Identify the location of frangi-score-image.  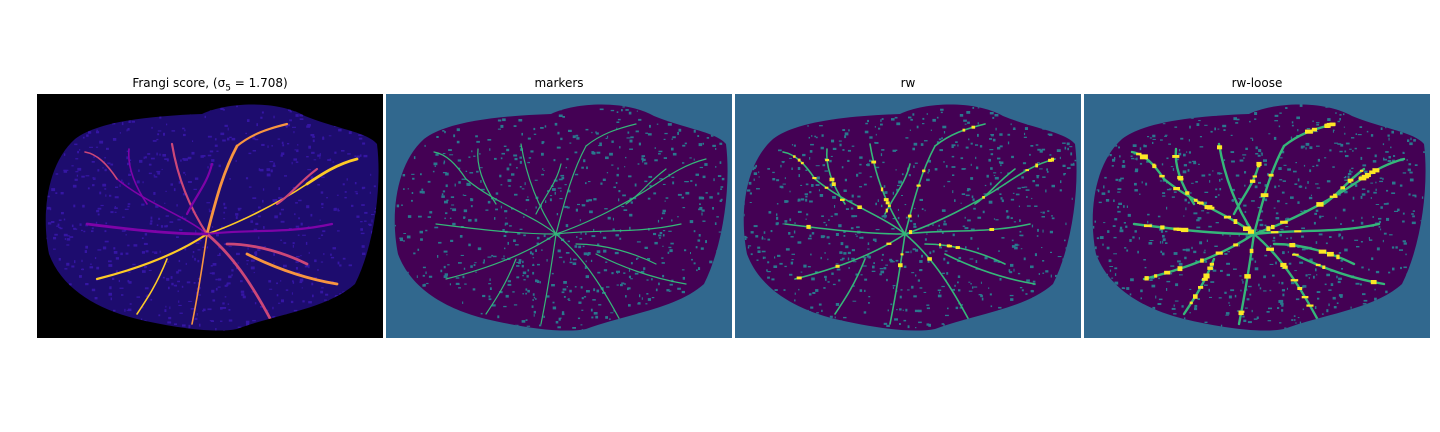
(210, 216).